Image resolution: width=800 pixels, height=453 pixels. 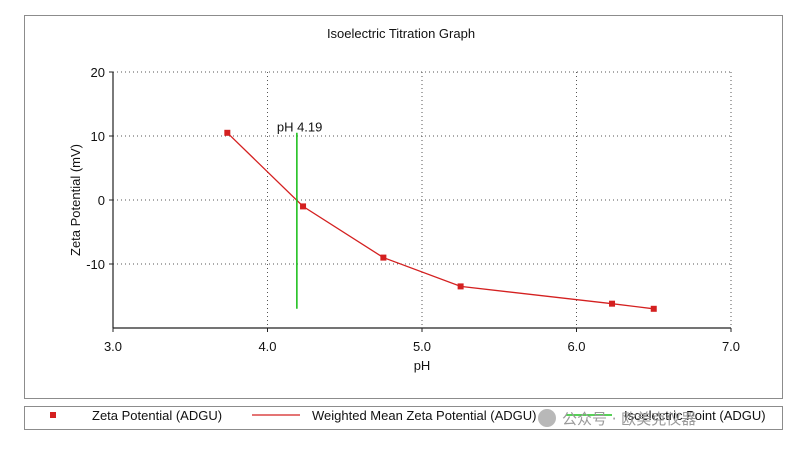 I want to click on legend-label-zeta: Zeta Potential (ADGU), so click(x=157, y=415).